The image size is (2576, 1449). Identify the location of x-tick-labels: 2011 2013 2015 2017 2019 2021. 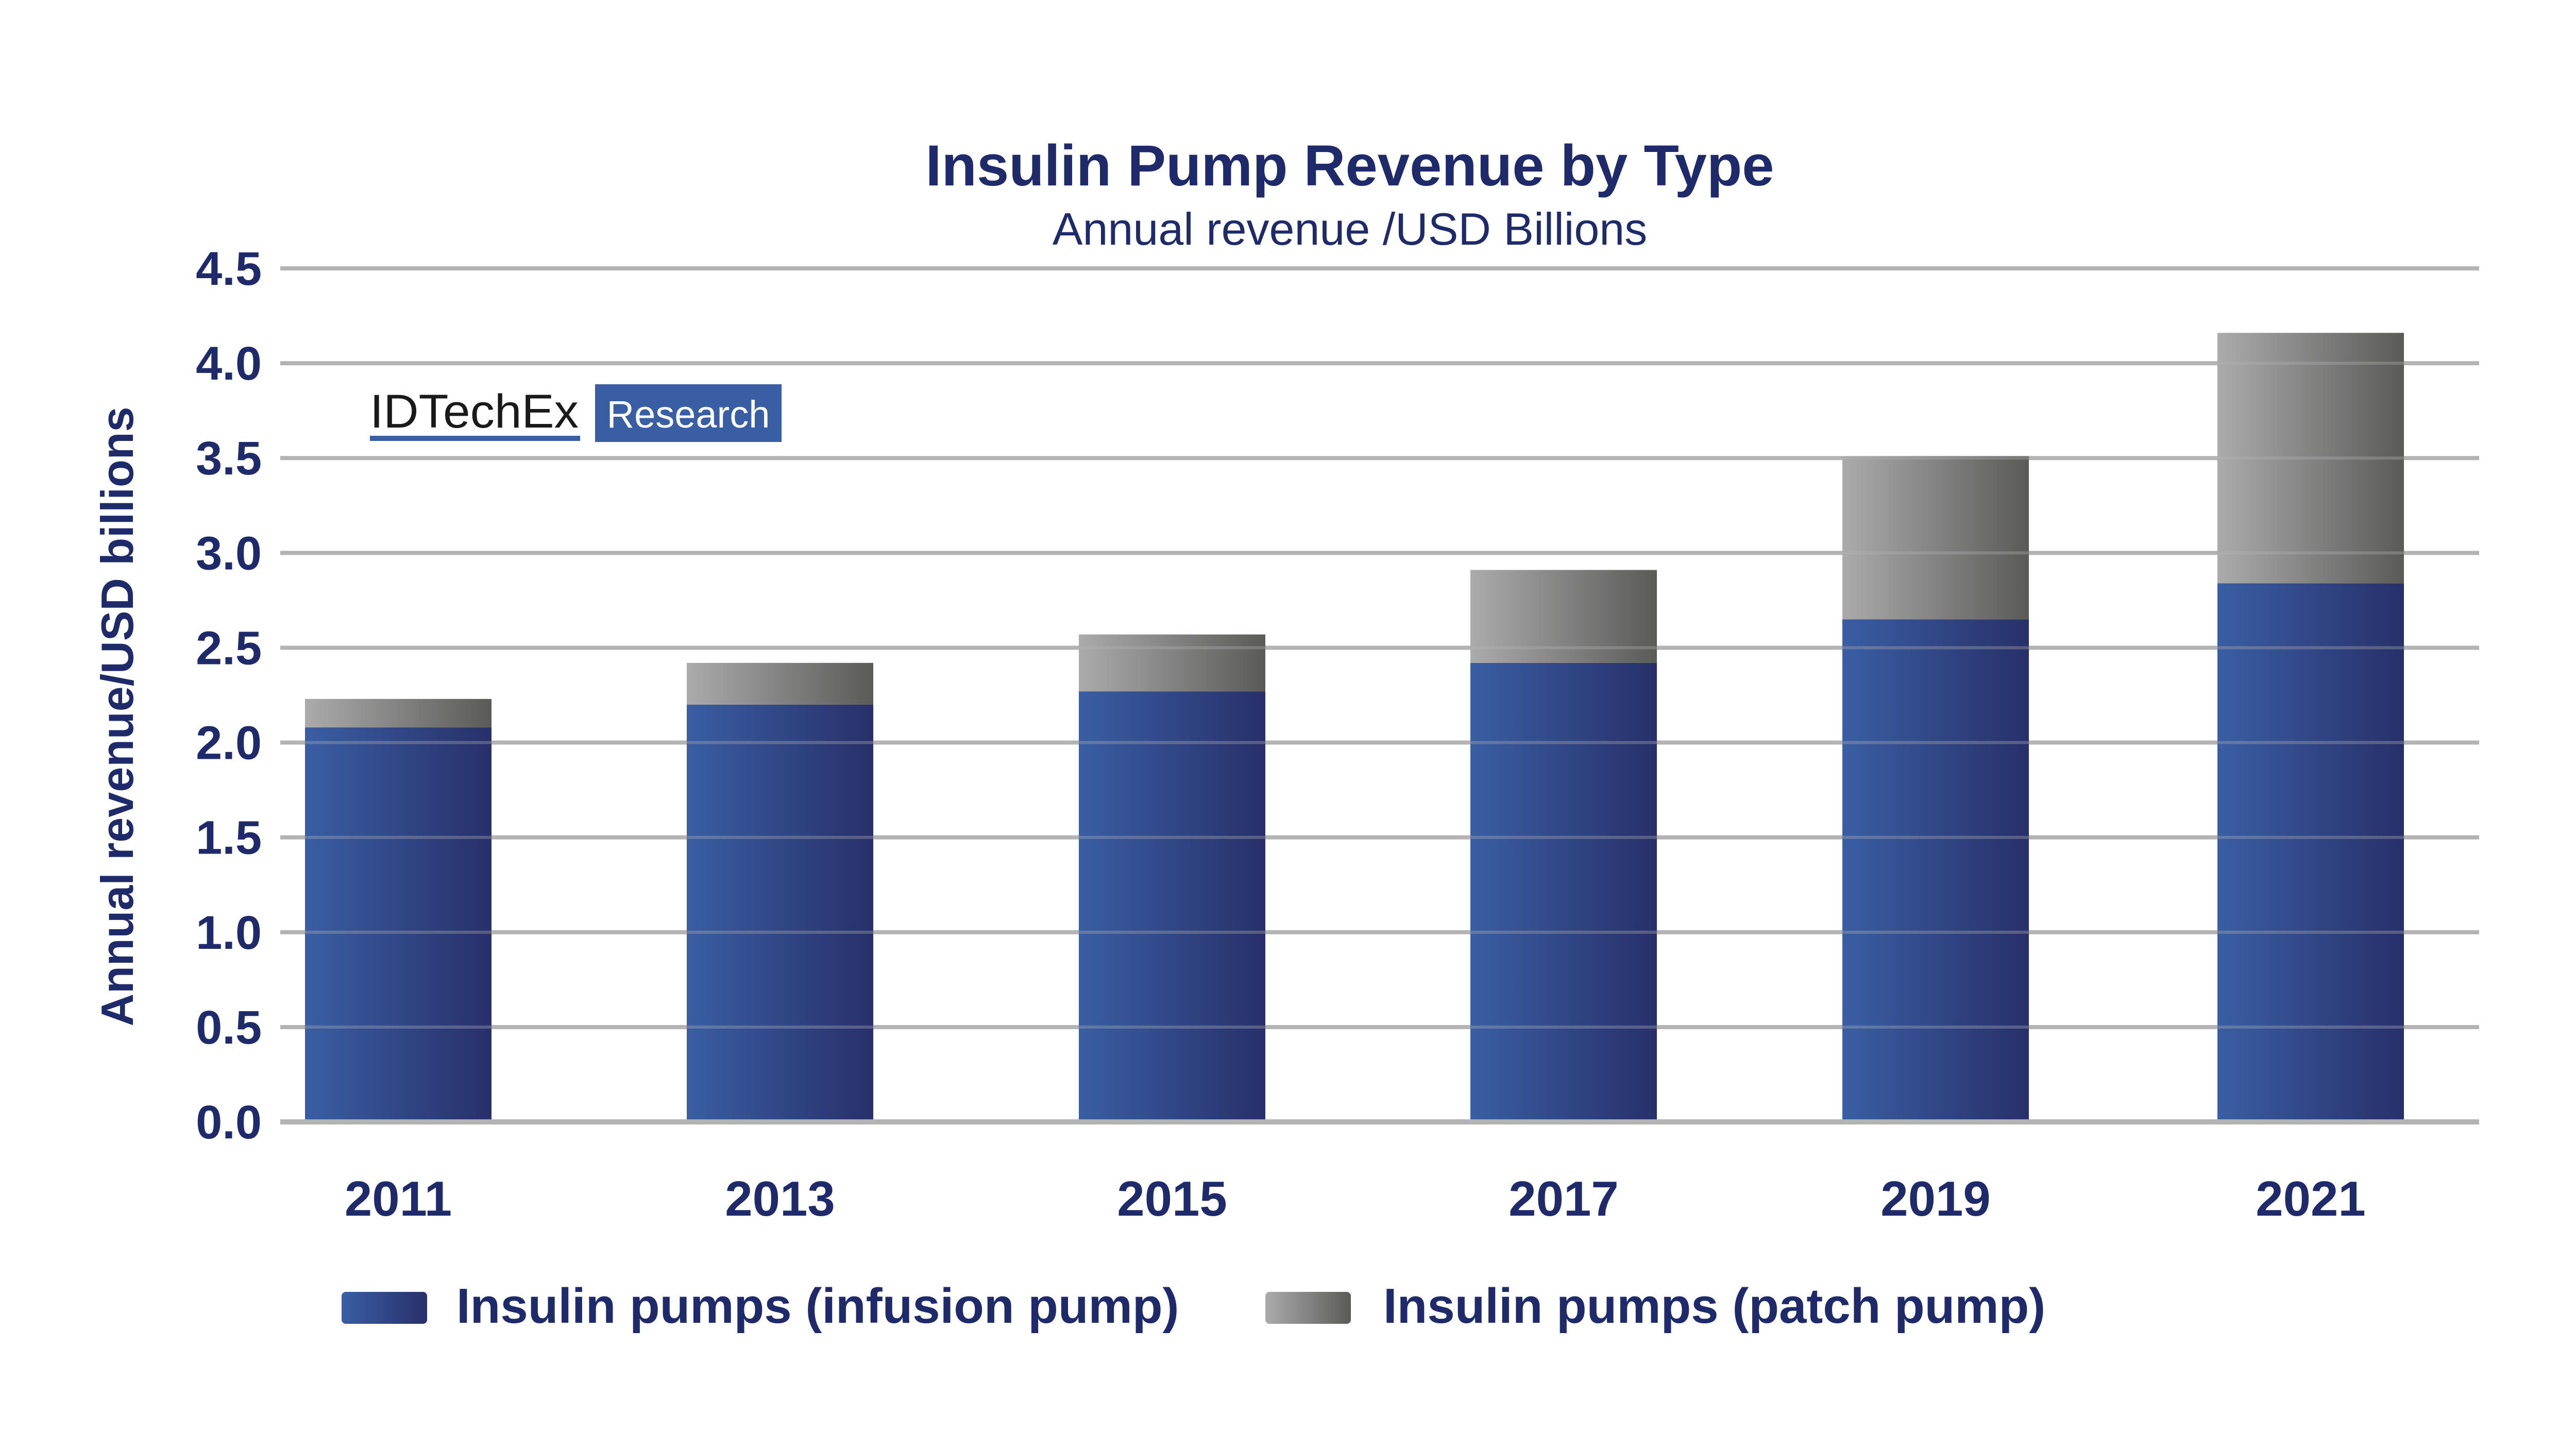
(1356, 1199).